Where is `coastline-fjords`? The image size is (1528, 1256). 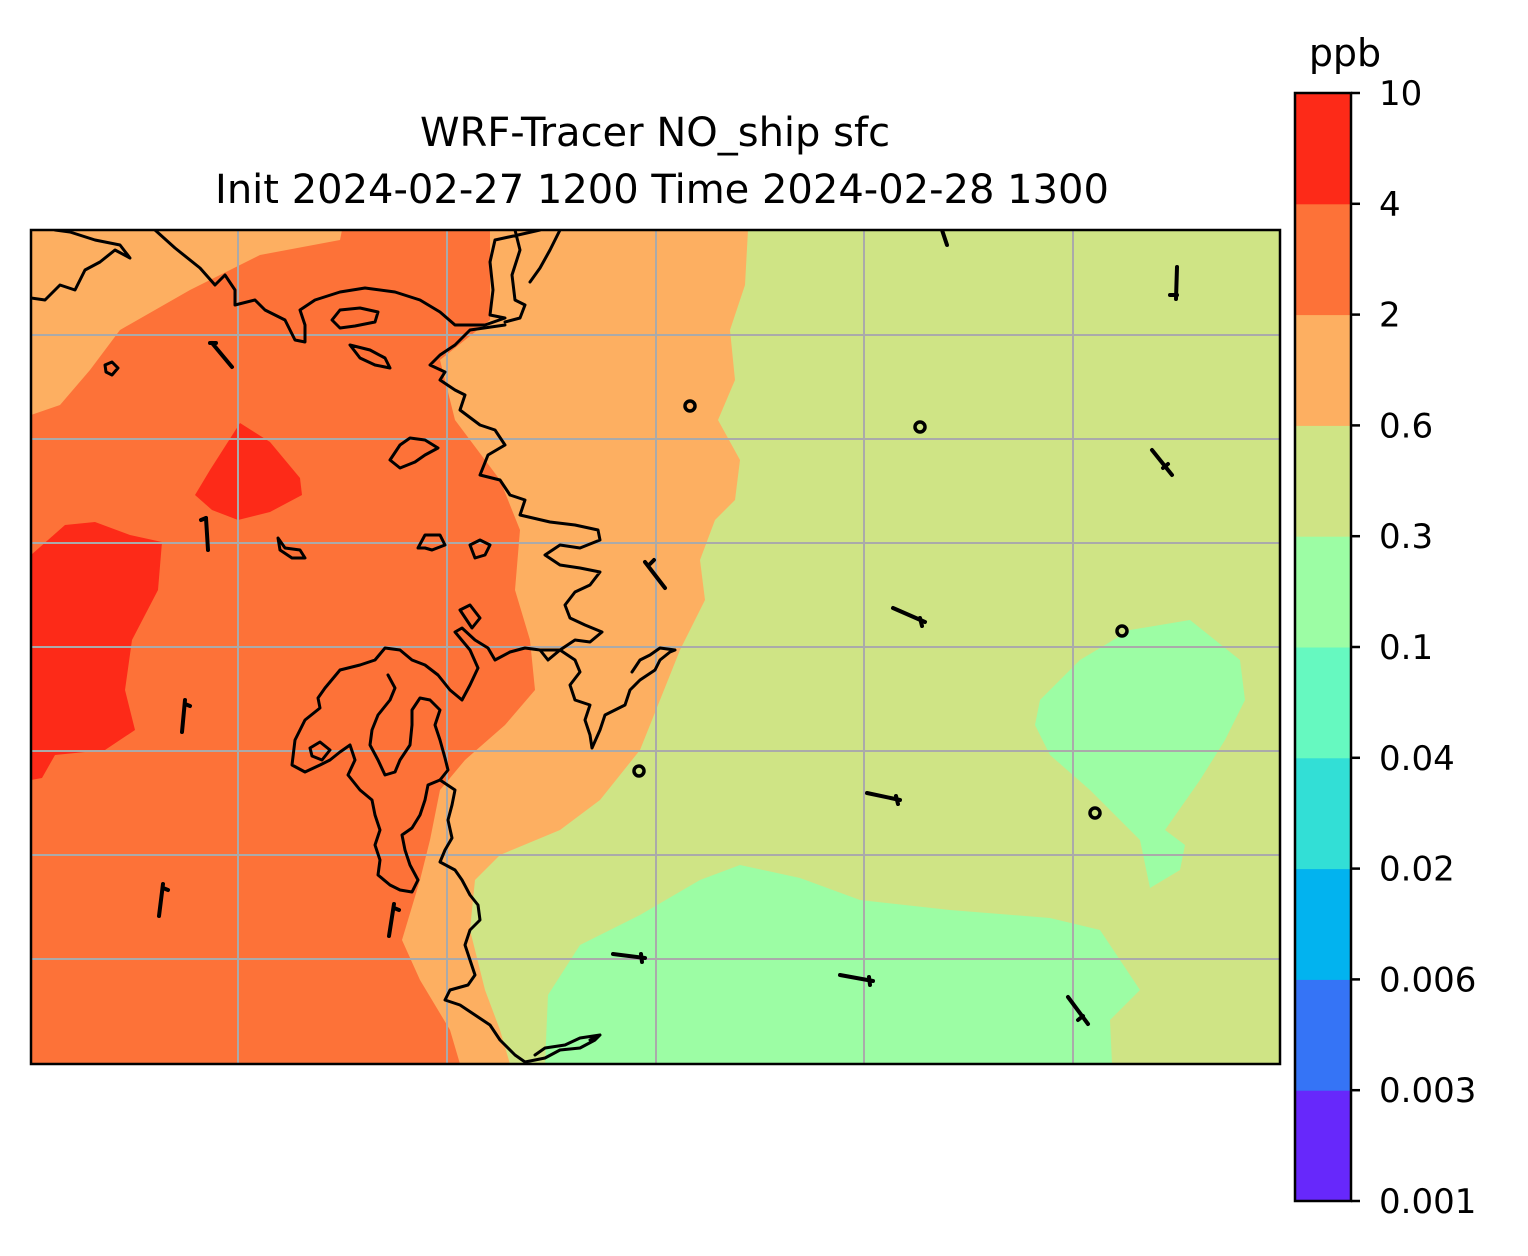 coastline-fjords is located at coordinates (447, 608).